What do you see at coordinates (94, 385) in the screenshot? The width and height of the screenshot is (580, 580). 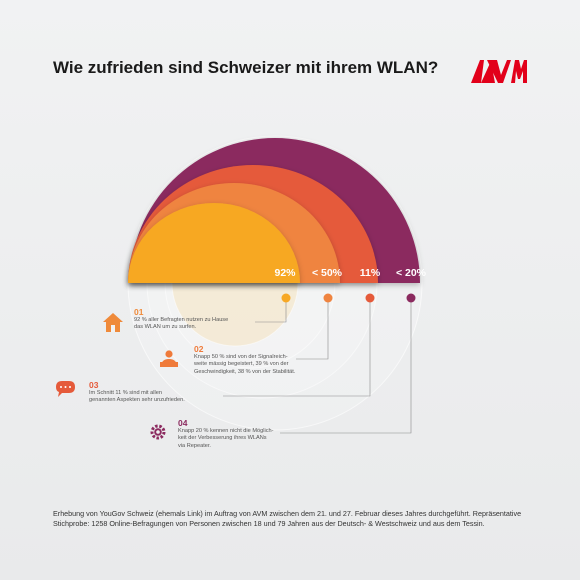 I see `item-number: 03` at bounding box center [94, 385].